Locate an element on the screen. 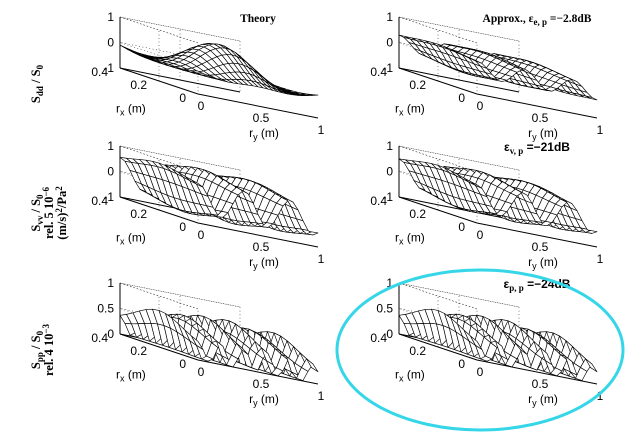  vertical-axis-label: Sdd / S0 is located at coordinates (37, 83).